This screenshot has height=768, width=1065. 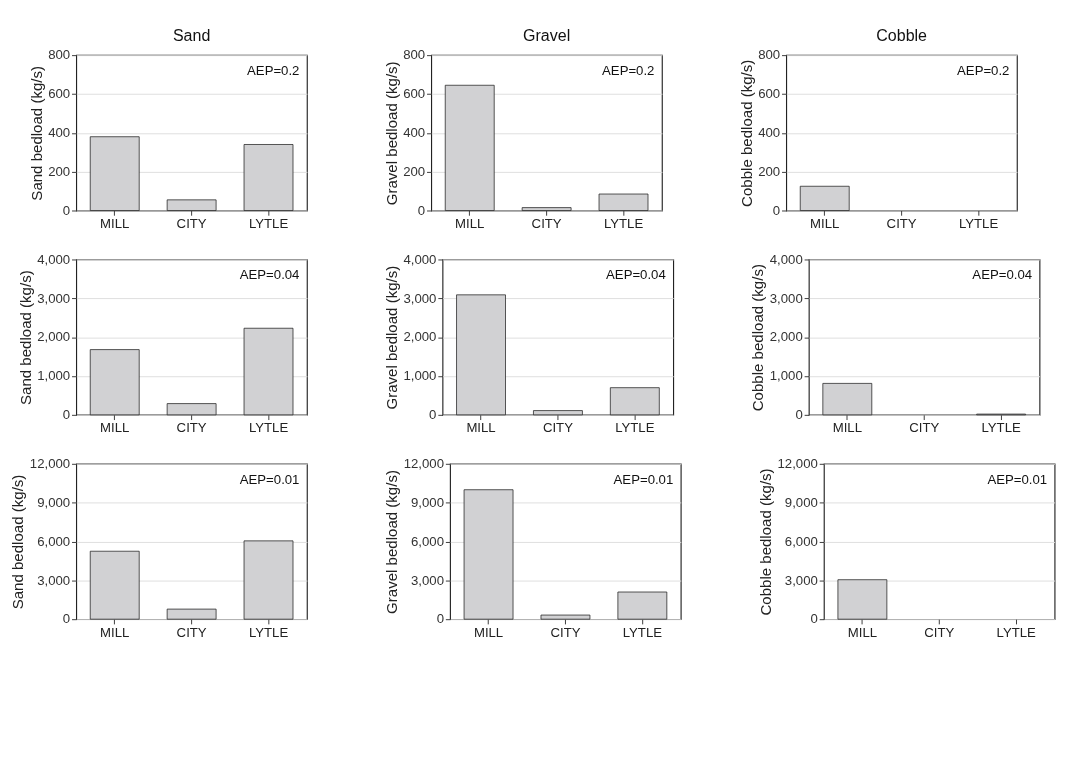 What do you see at coordinates (547, 36) in the screenshot?
I see `chart-title: Gravel` at bounding box center [547, 36].